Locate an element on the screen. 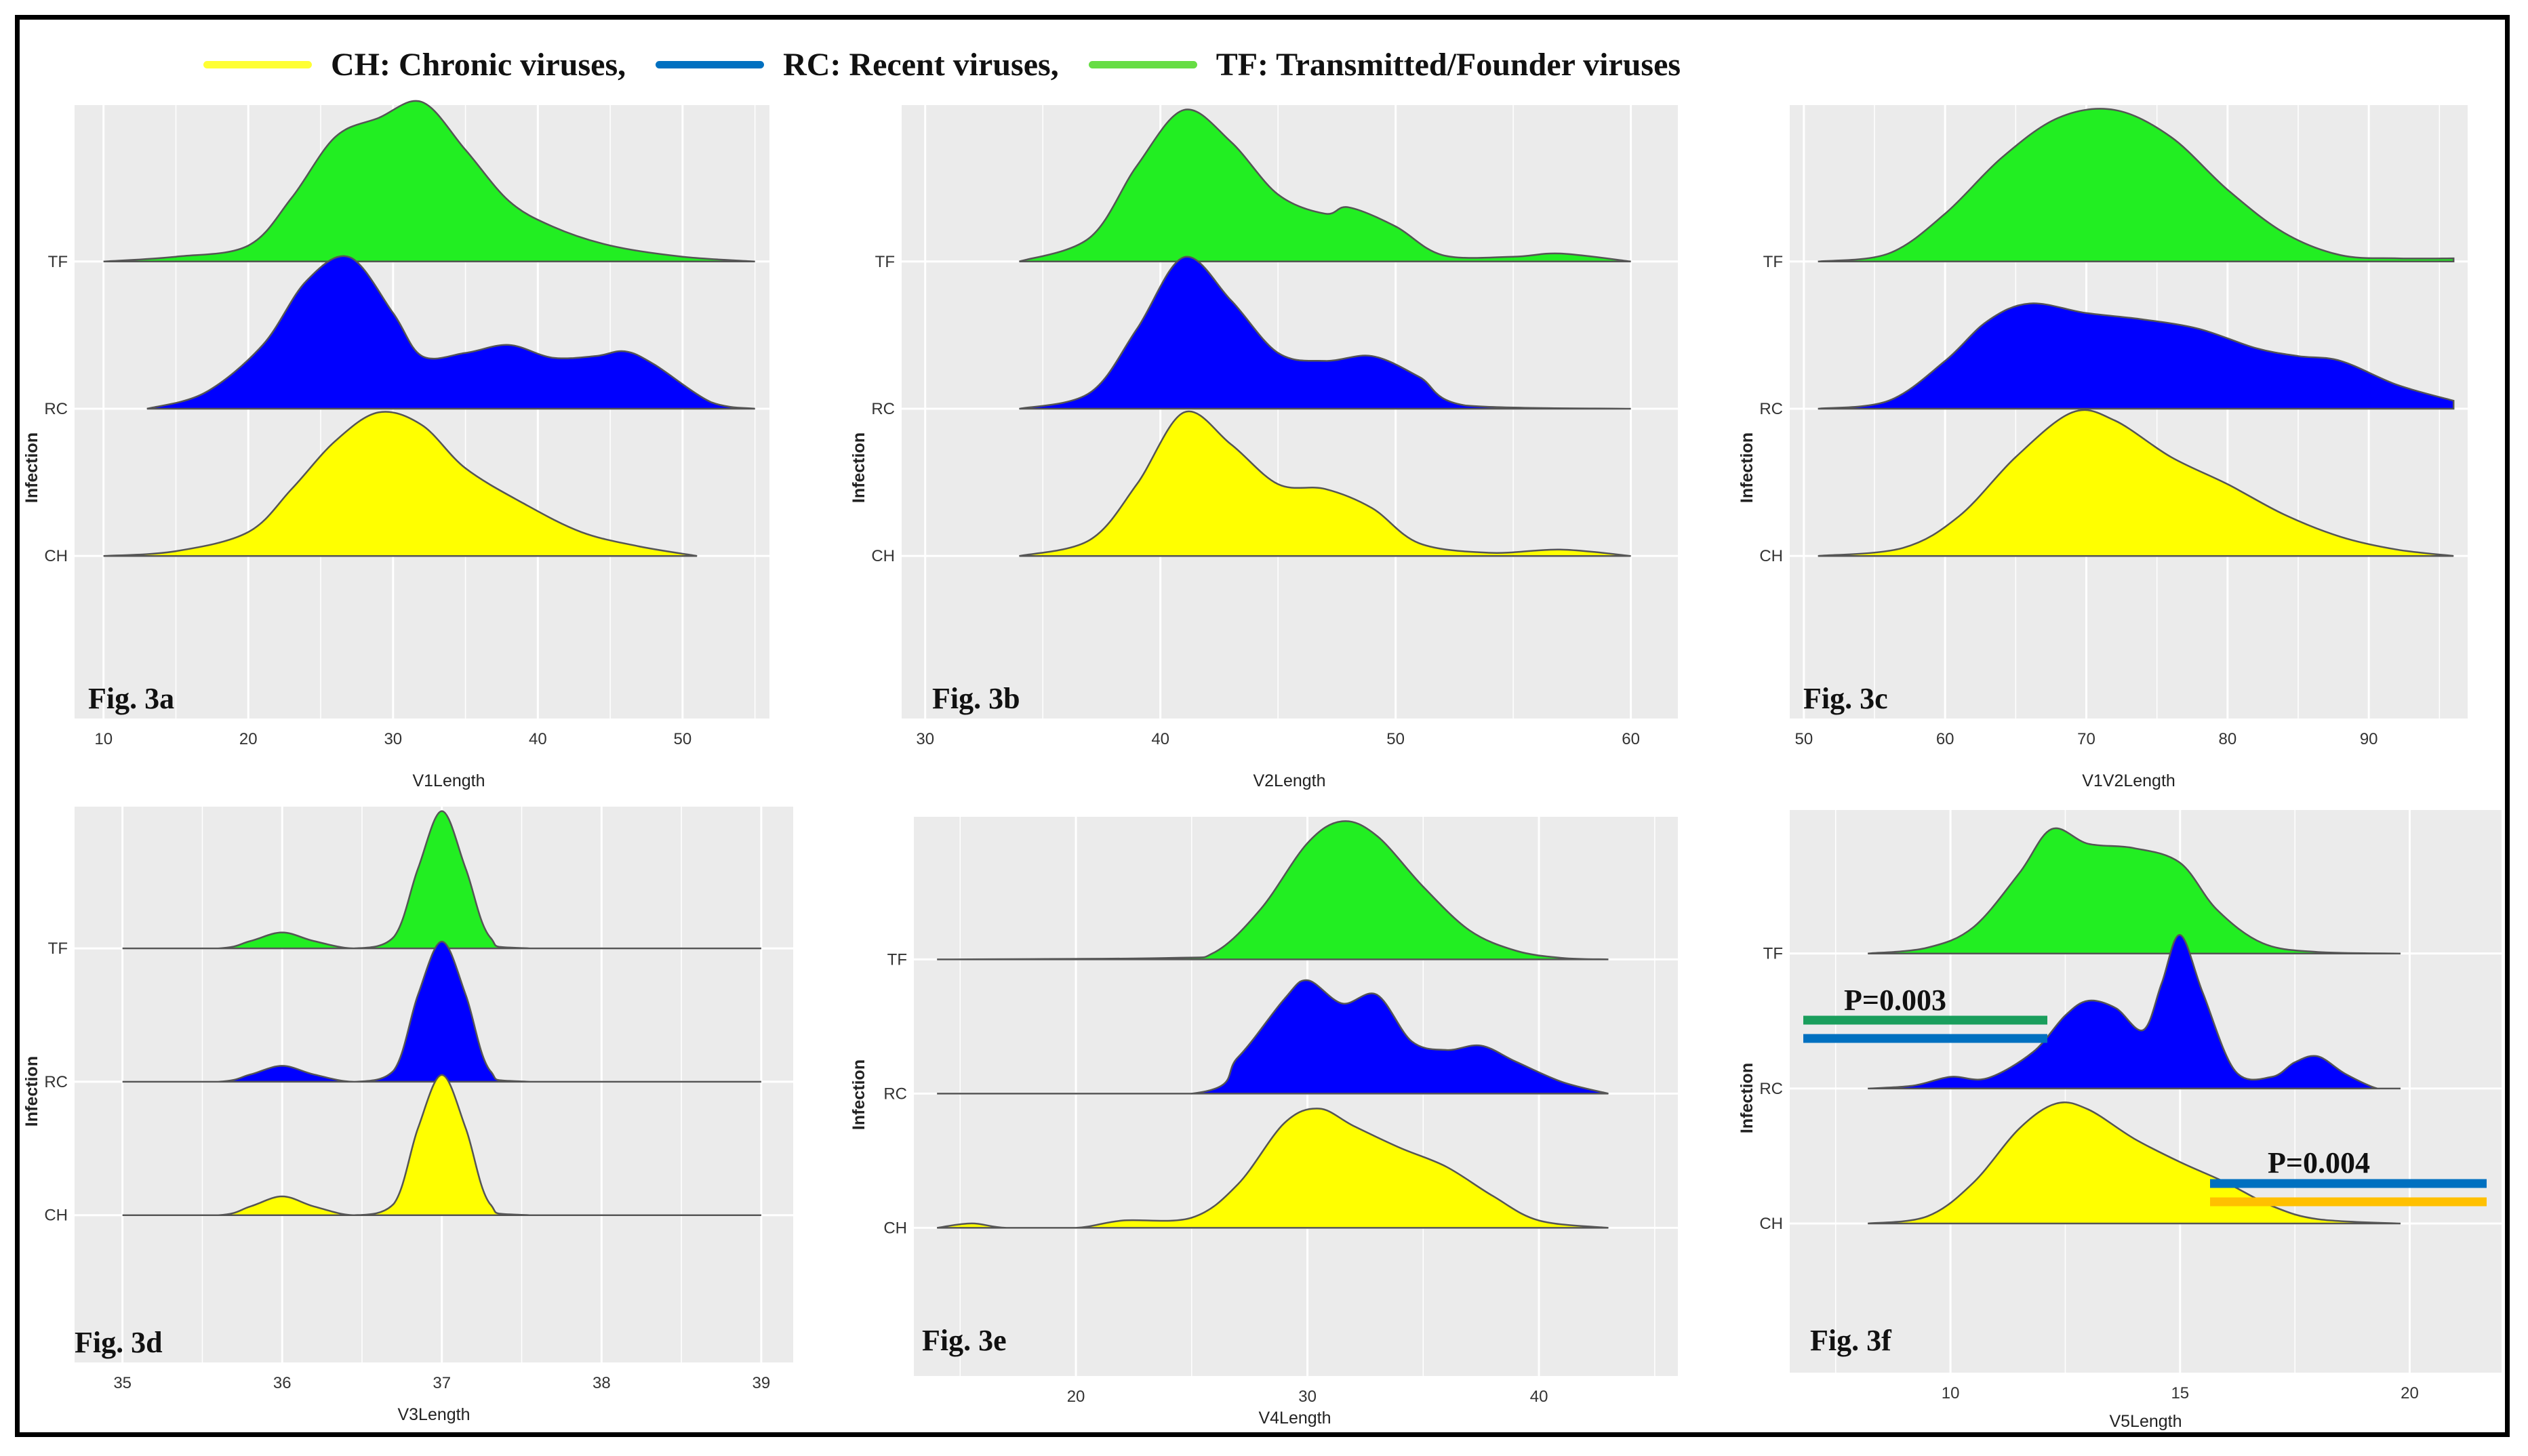 The width and height of the screenshot is (2528, 1456). y-tick-3f-tf: TF is located at coordinates (1773, 954).